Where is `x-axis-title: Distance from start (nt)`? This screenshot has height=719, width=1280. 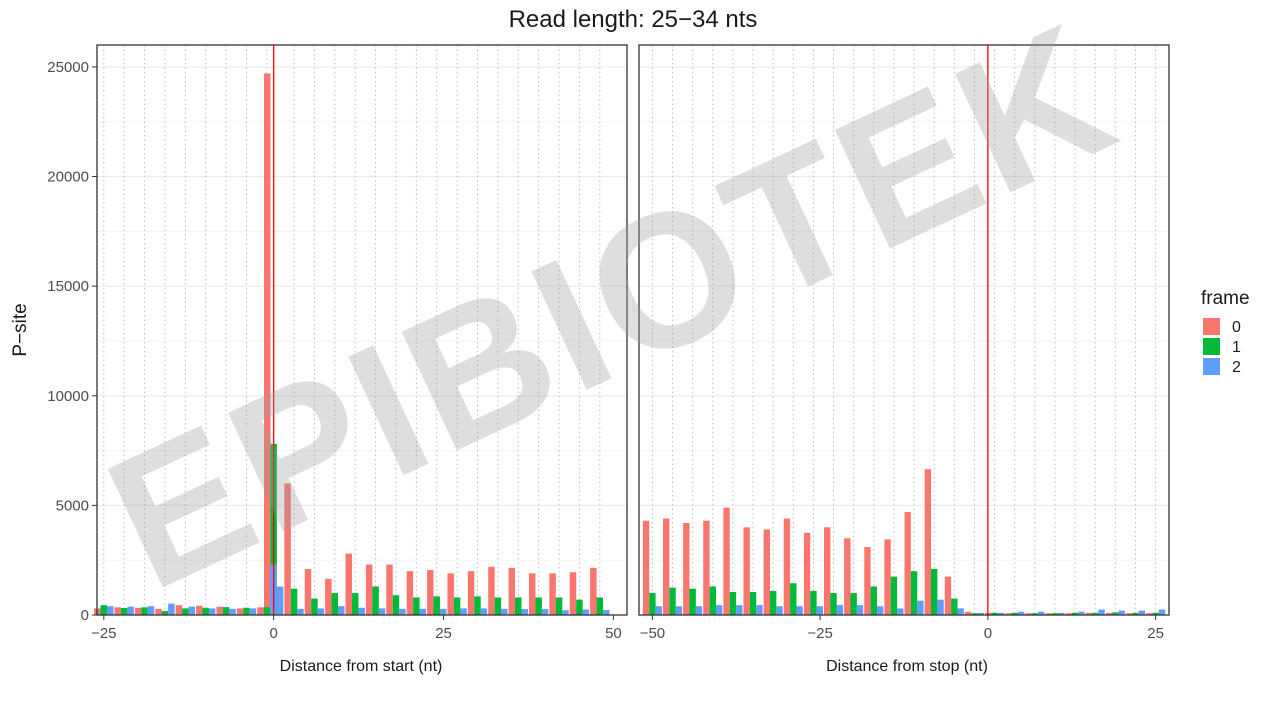 x-axis-title: Distance from start (nt) is located at coordinates (361, 666).